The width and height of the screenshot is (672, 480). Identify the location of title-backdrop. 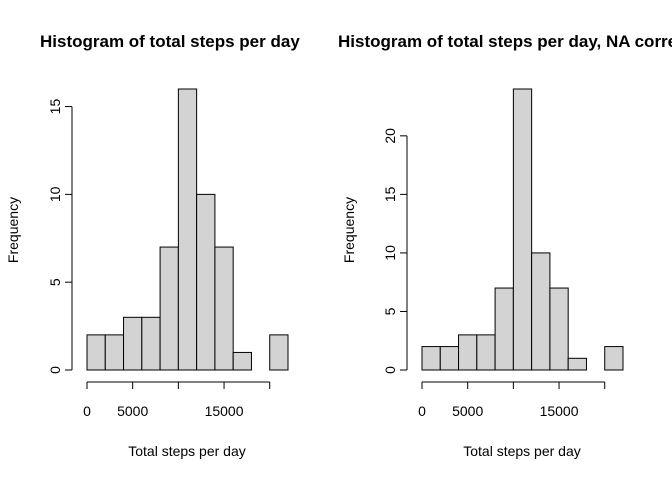
(188, 42).